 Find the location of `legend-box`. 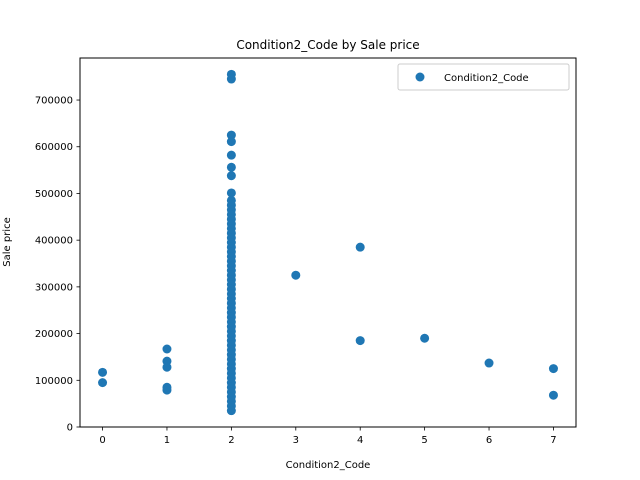

legend-box is located at coordinates (483, 77).